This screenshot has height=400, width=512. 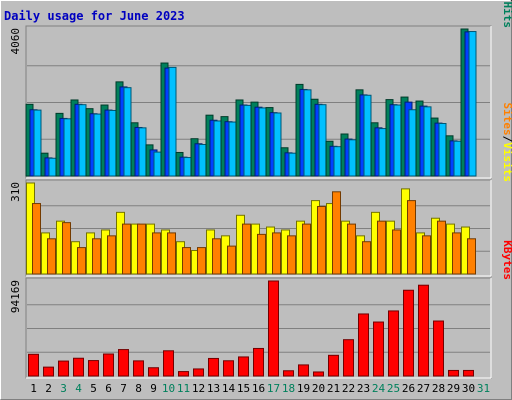 What do you see at coordinates (229, 388) in the screenshot?
I see `day-label: 14` at bounding box center [229, 388].